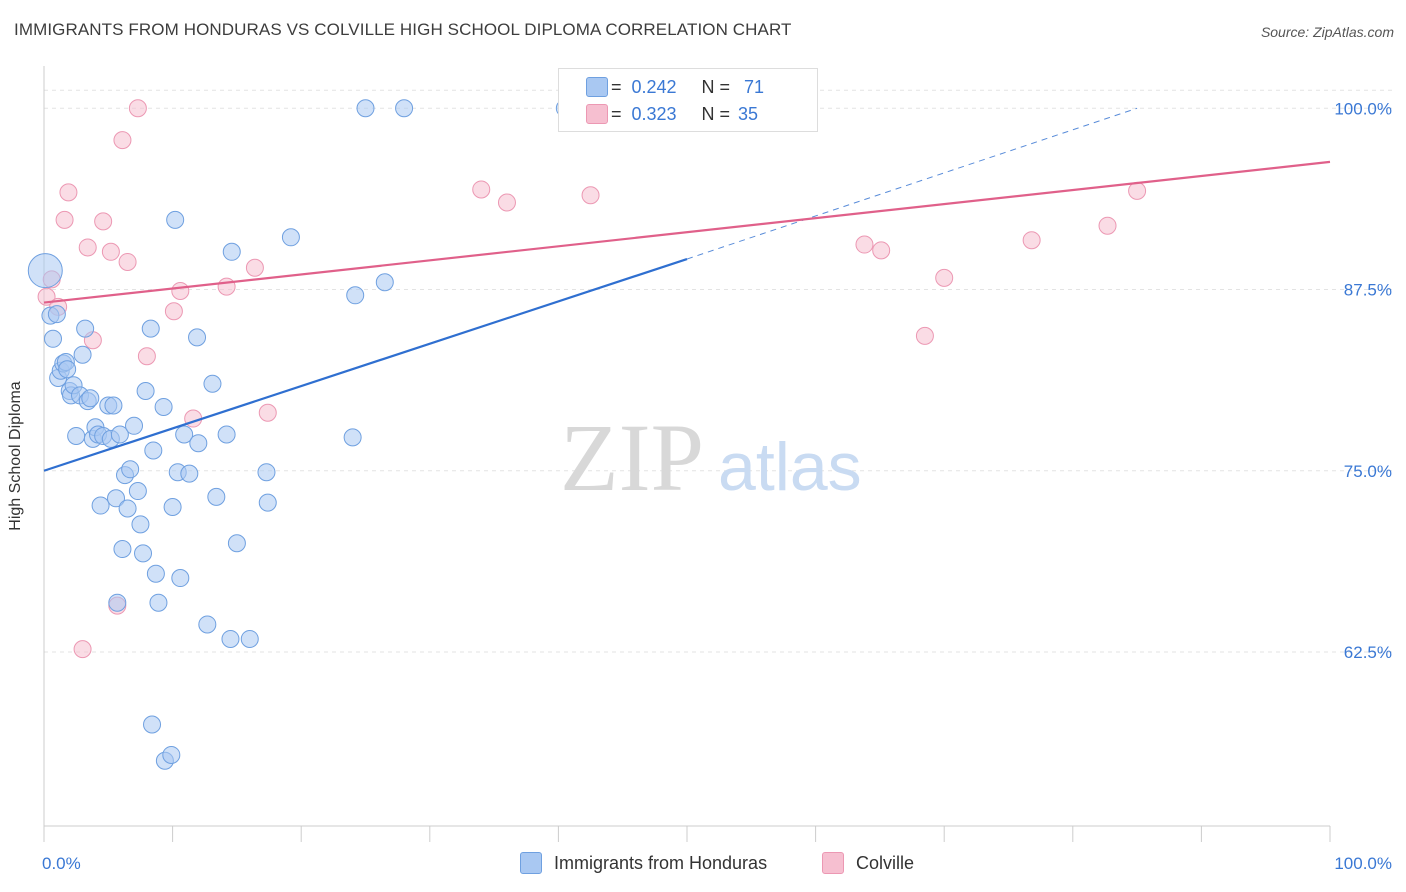  Describe the element at coordinates (790, 467) in the screenshot. I see `watermark-atlas: atlas` at that location.